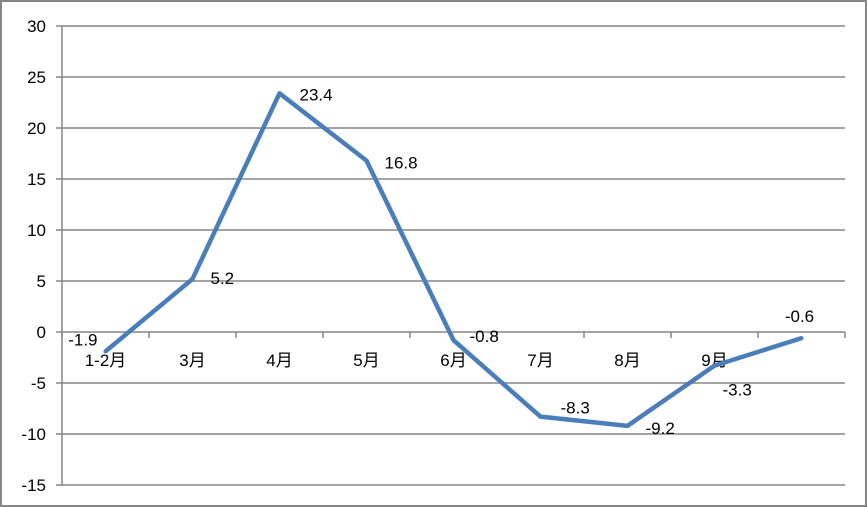 This screenshot has height=507, width=867. I want to click on data-label: -1.9, so click(82, 339).